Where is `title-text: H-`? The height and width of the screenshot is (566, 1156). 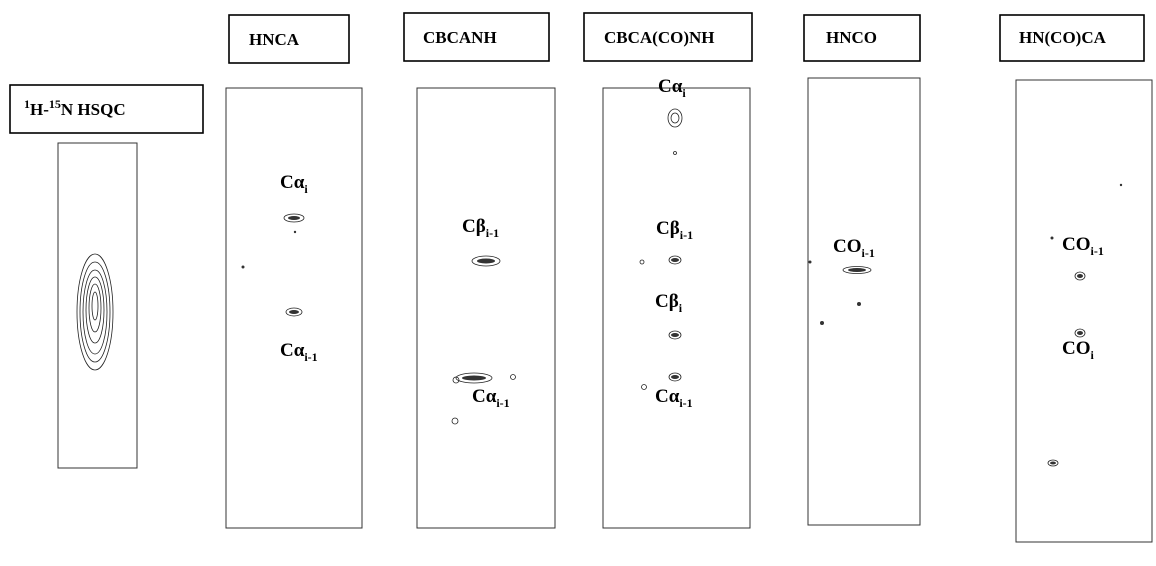 title-text: H- is located at coordinates (39, 109).